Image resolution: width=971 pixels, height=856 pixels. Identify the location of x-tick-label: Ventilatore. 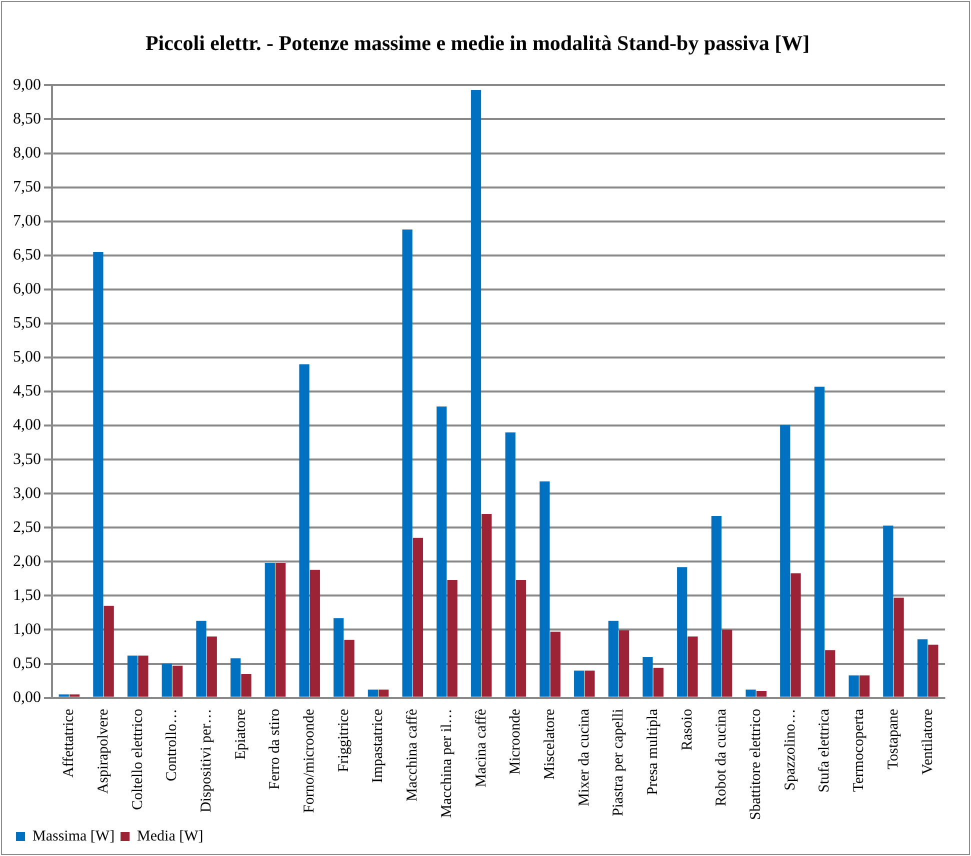
(928, 741).